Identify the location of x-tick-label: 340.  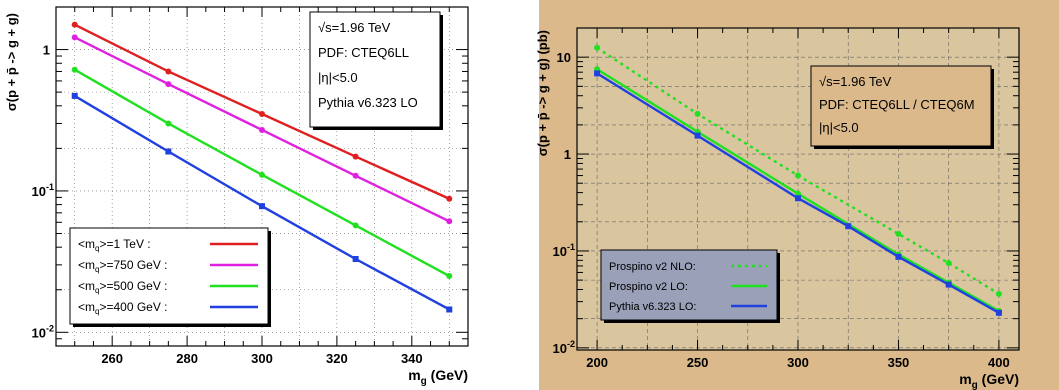
(412, 358).